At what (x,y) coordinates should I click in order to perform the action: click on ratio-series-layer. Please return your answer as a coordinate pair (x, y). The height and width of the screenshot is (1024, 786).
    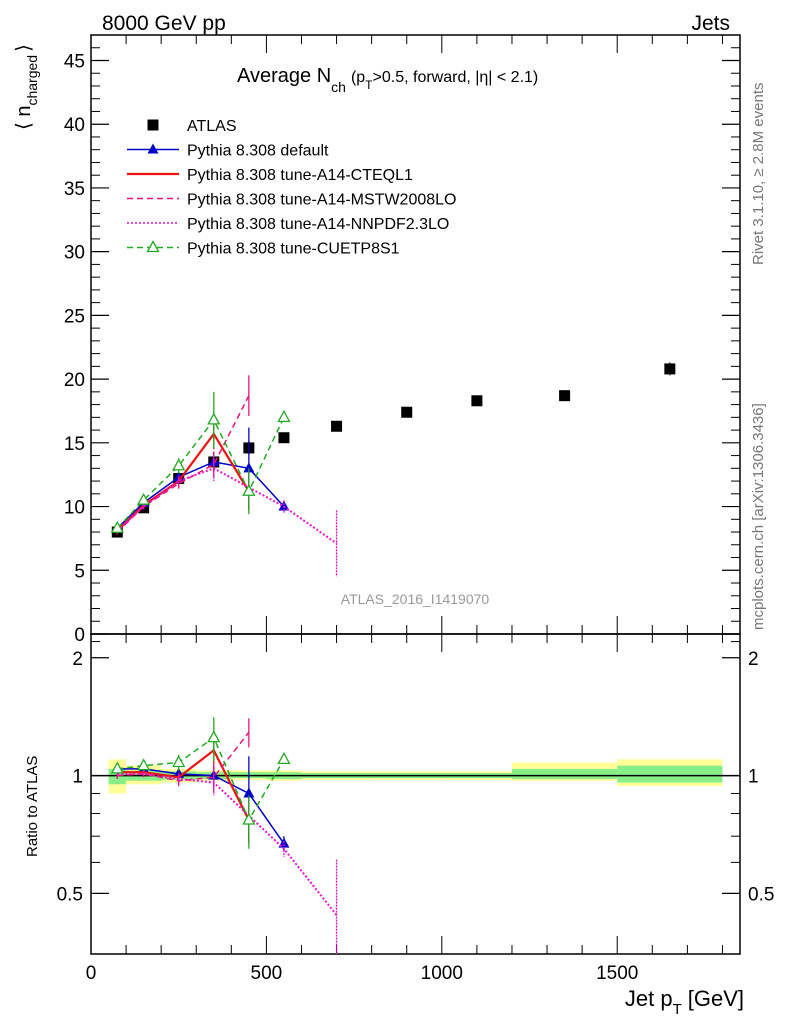
    Looking at the image, I should click on (224, 835).